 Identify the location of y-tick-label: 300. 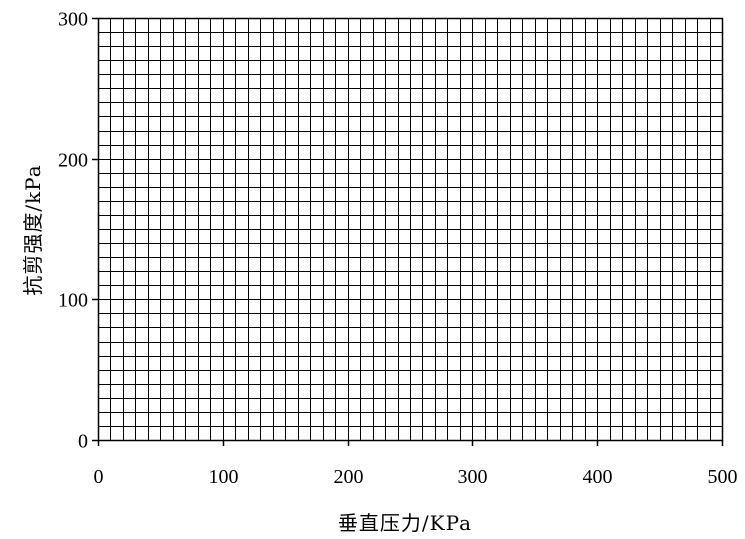
(73, 20).